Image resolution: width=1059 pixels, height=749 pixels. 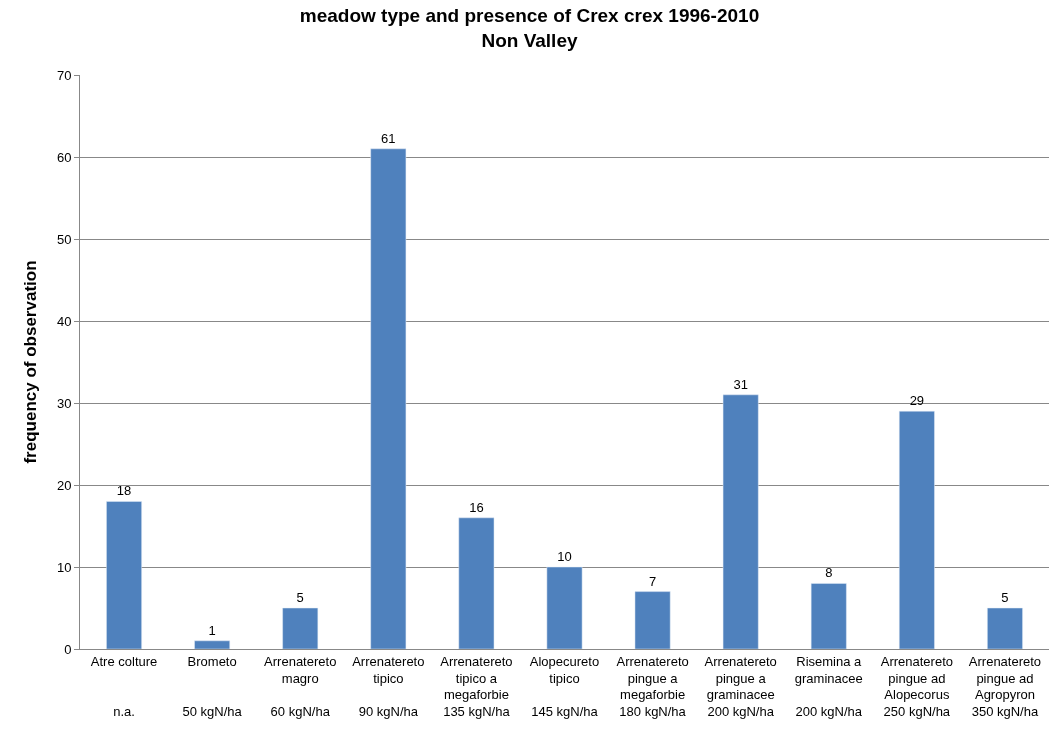 I want to click on y-tick-label: 70, so click(x=64, y=75).